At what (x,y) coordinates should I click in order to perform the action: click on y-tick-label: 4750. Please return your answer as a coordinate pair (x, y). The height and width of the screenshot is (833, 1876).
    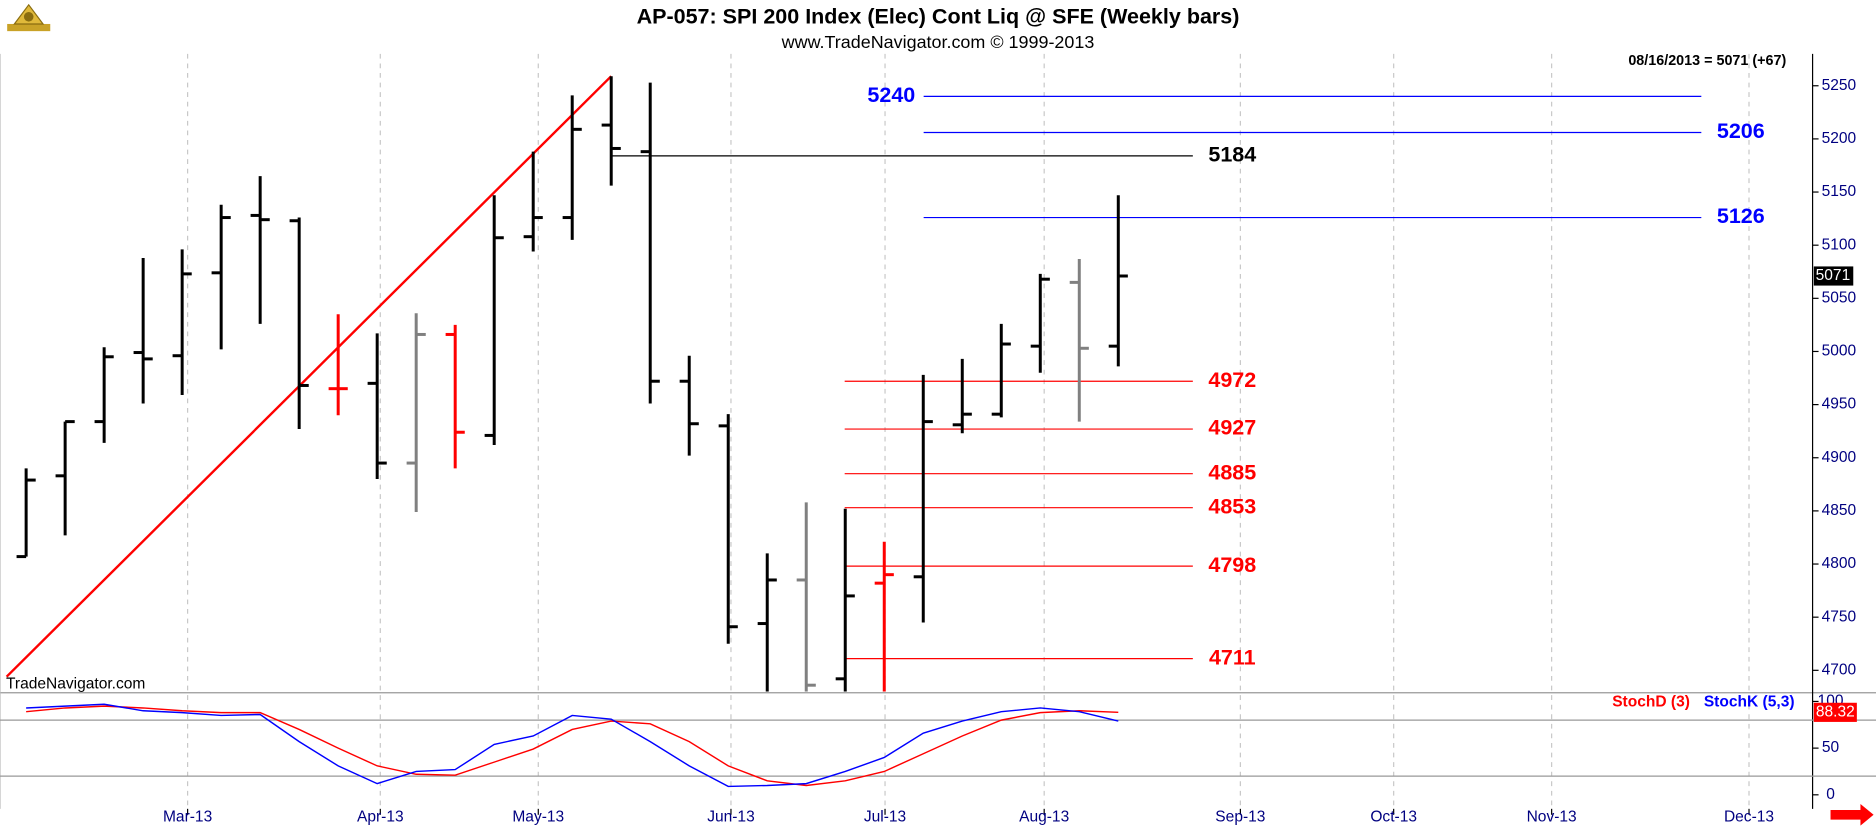
    Looking at the image, I should click on (1839, 616).